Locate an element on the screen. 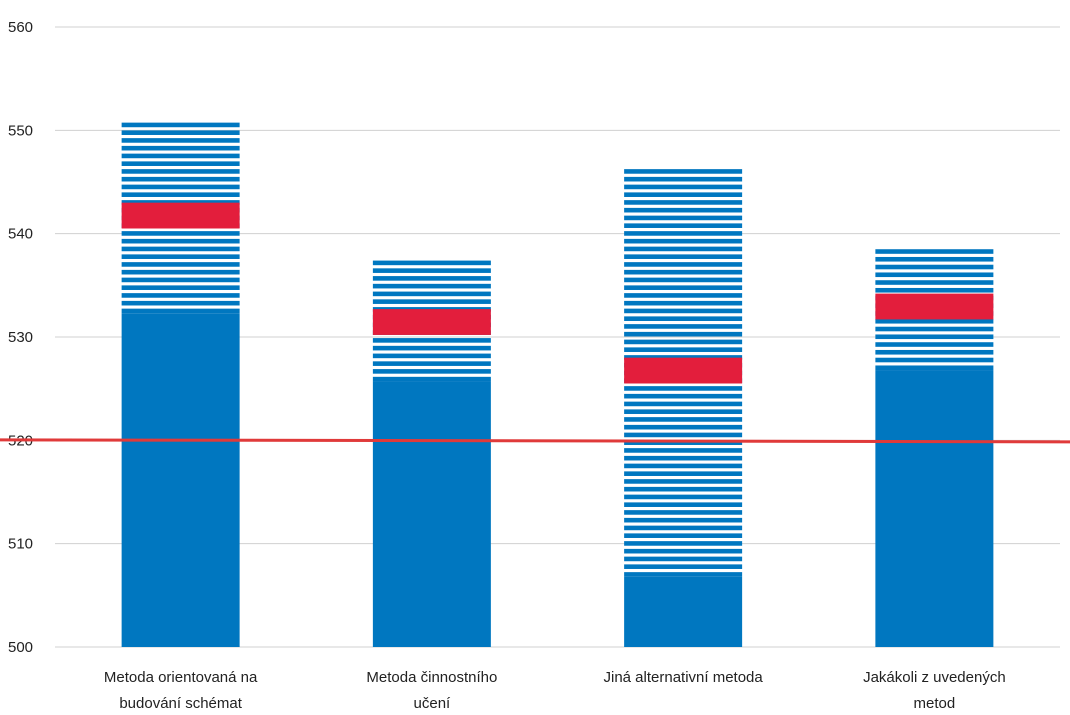  y-tick-label: 500 is located at coordinates (20, 647).